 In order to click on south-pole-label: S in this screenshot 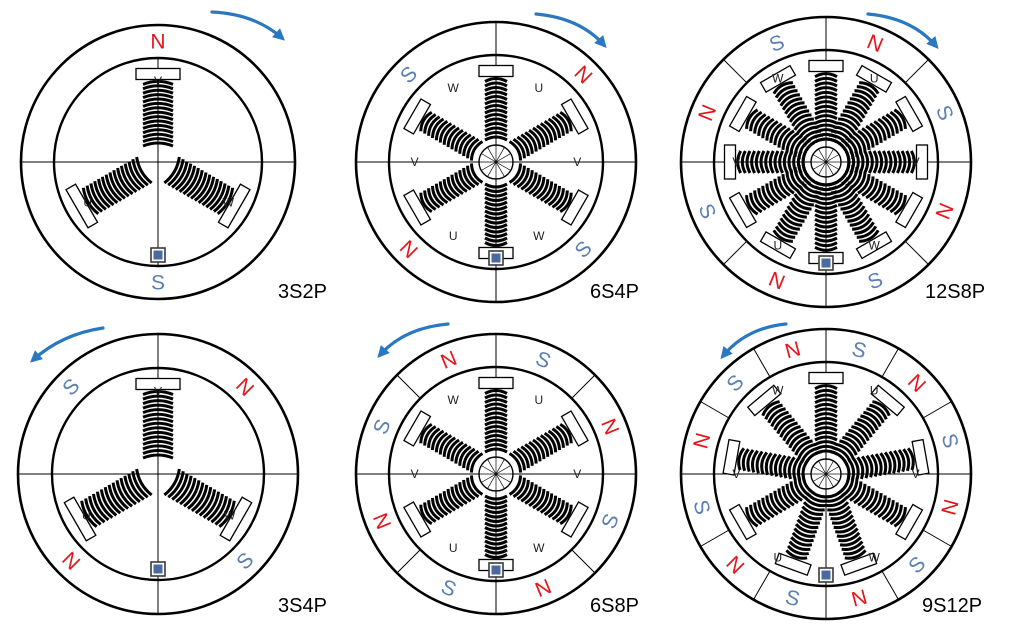, I will do `click(71, 387)`.